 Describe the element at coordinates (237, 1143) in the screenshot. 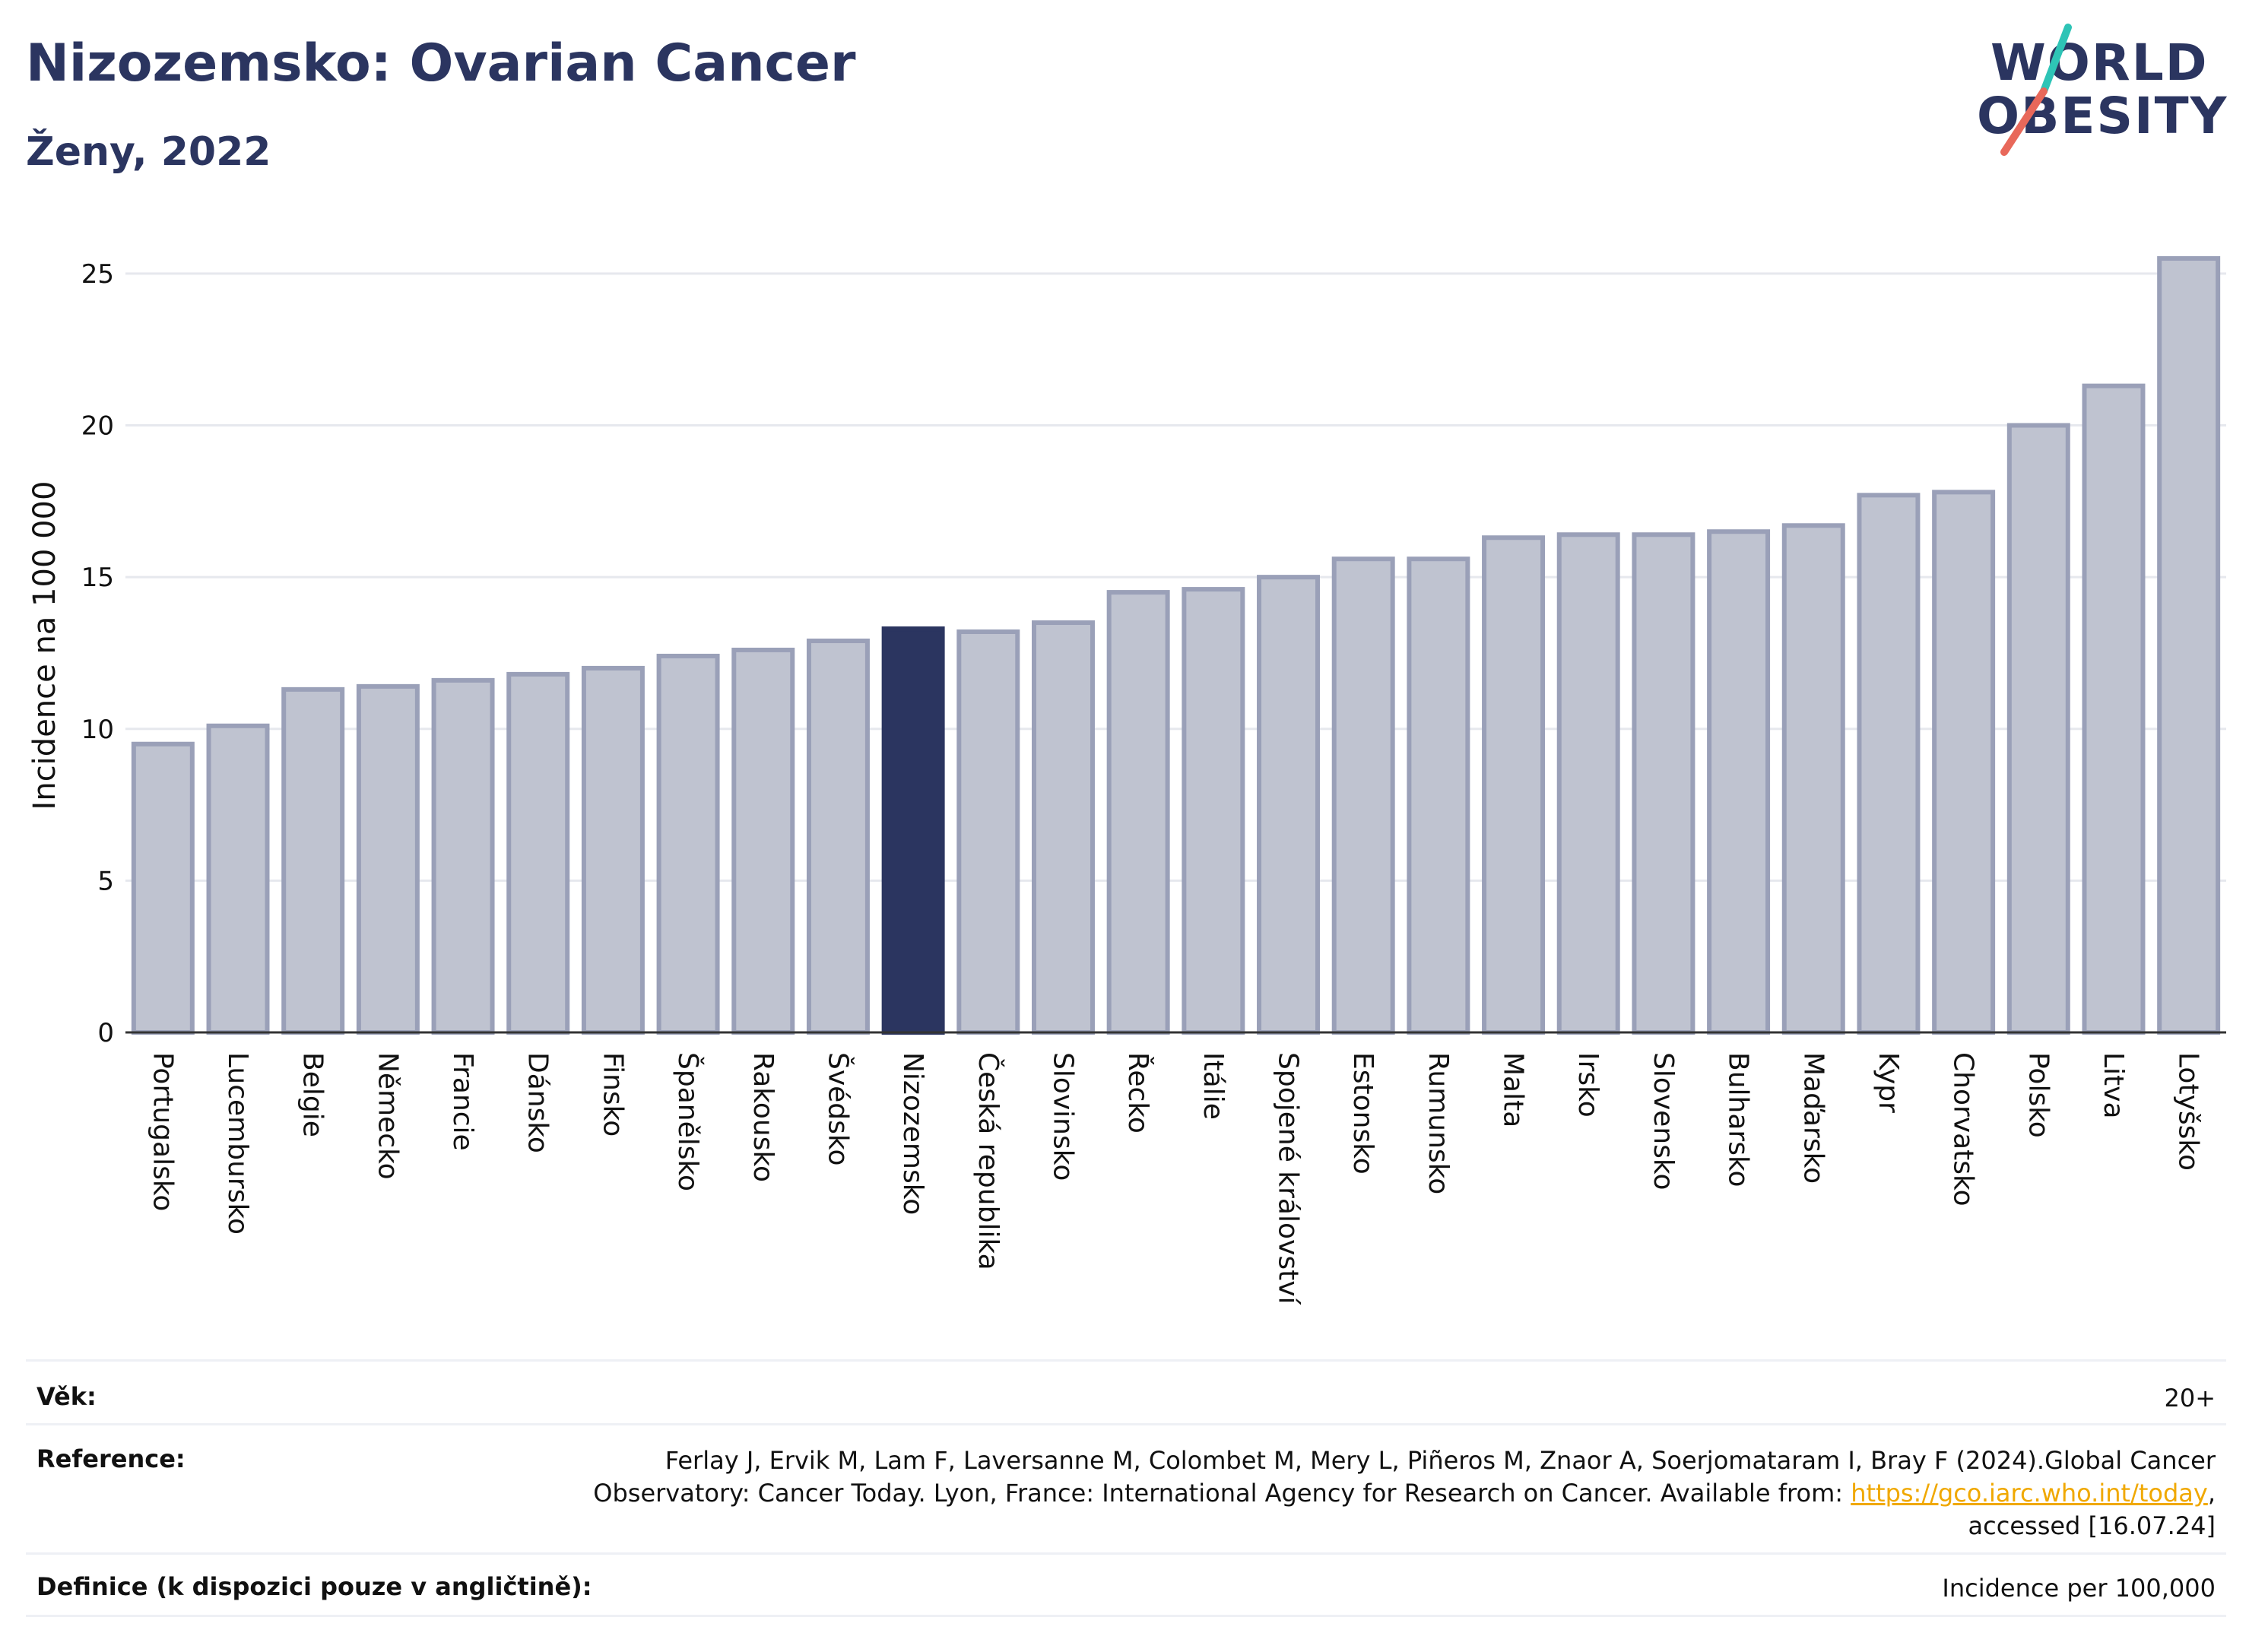

I see `x-tick-label: Lucembursko` at that location.